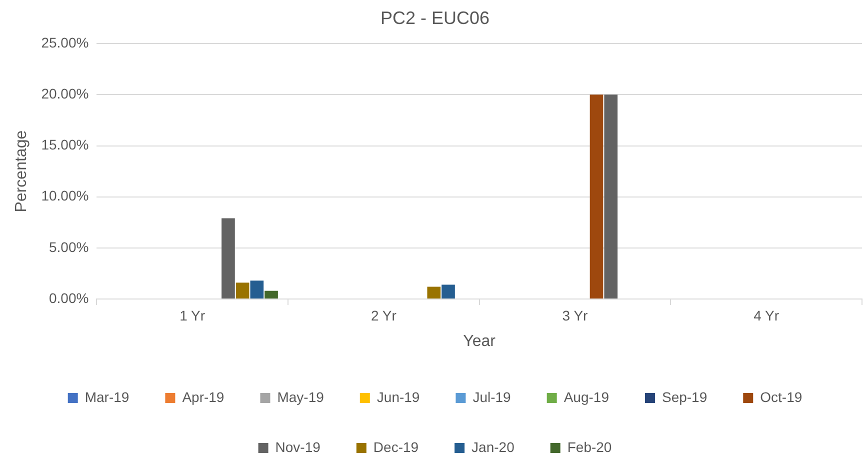 This screenshot has width=864, height=465. What do you see at coordinates (493, 446) in the screenshot?
I see `legend-label: Jan-20` at bounding box center [493, 446].